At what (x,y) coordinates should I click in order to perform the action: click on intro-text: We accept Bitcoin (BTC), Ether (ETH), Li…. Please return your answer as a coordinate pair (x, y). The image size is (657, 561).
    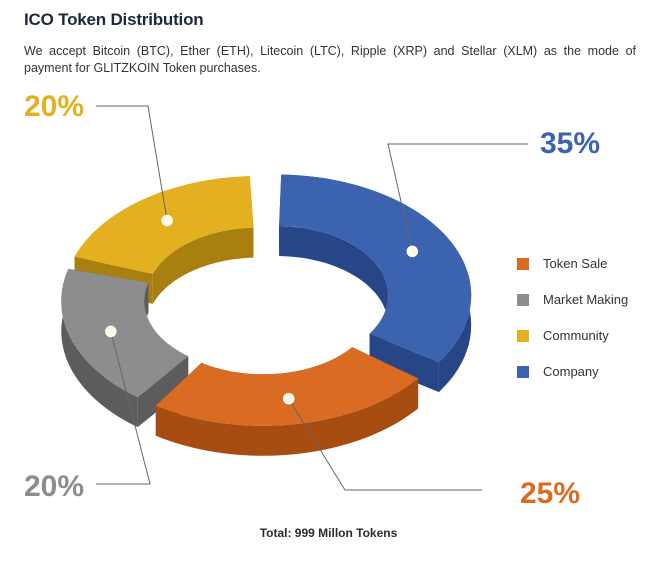
    Looking at the image, I should click on (330, 59).